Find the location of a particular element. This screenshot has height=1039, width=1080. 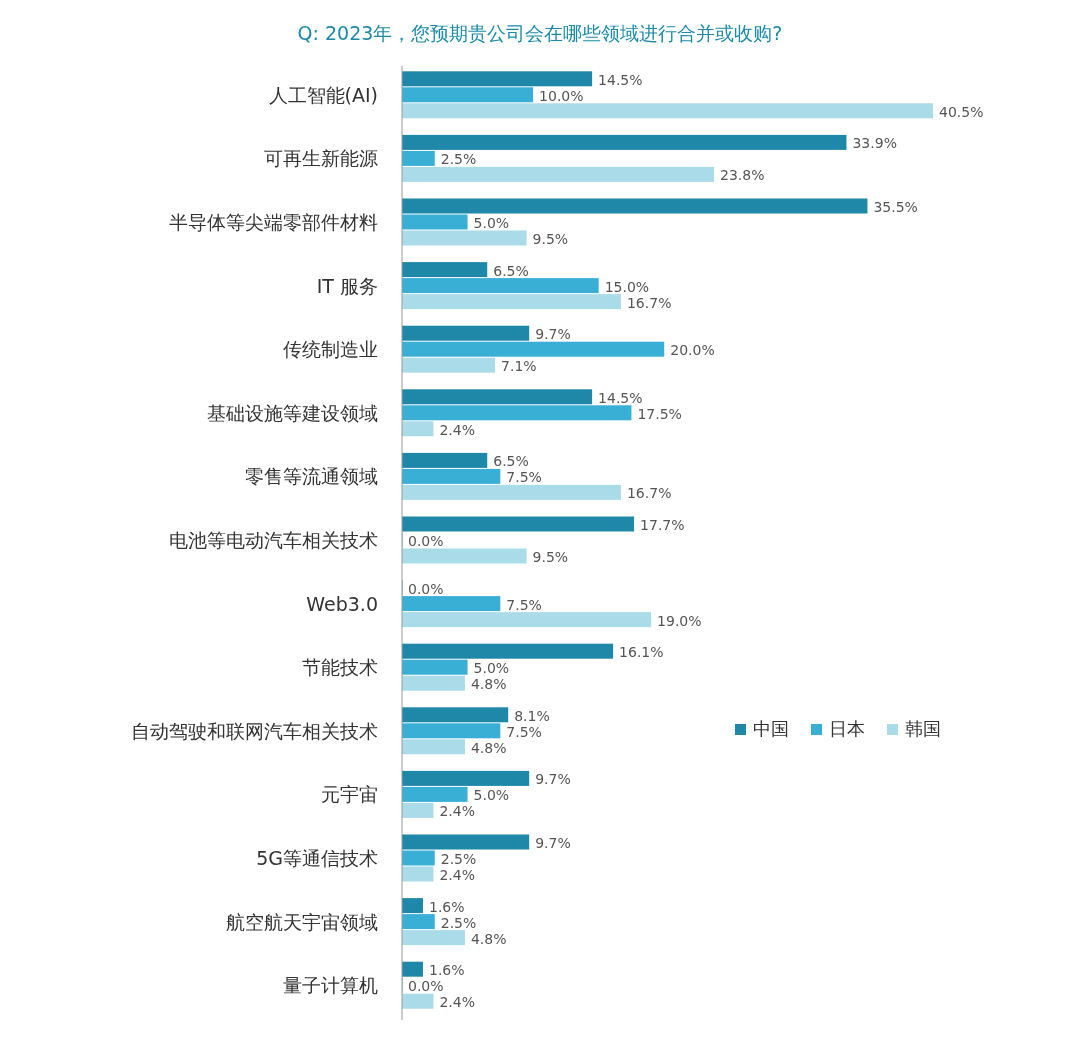

data-label: 33.9% is located at coordinates (874, 143).